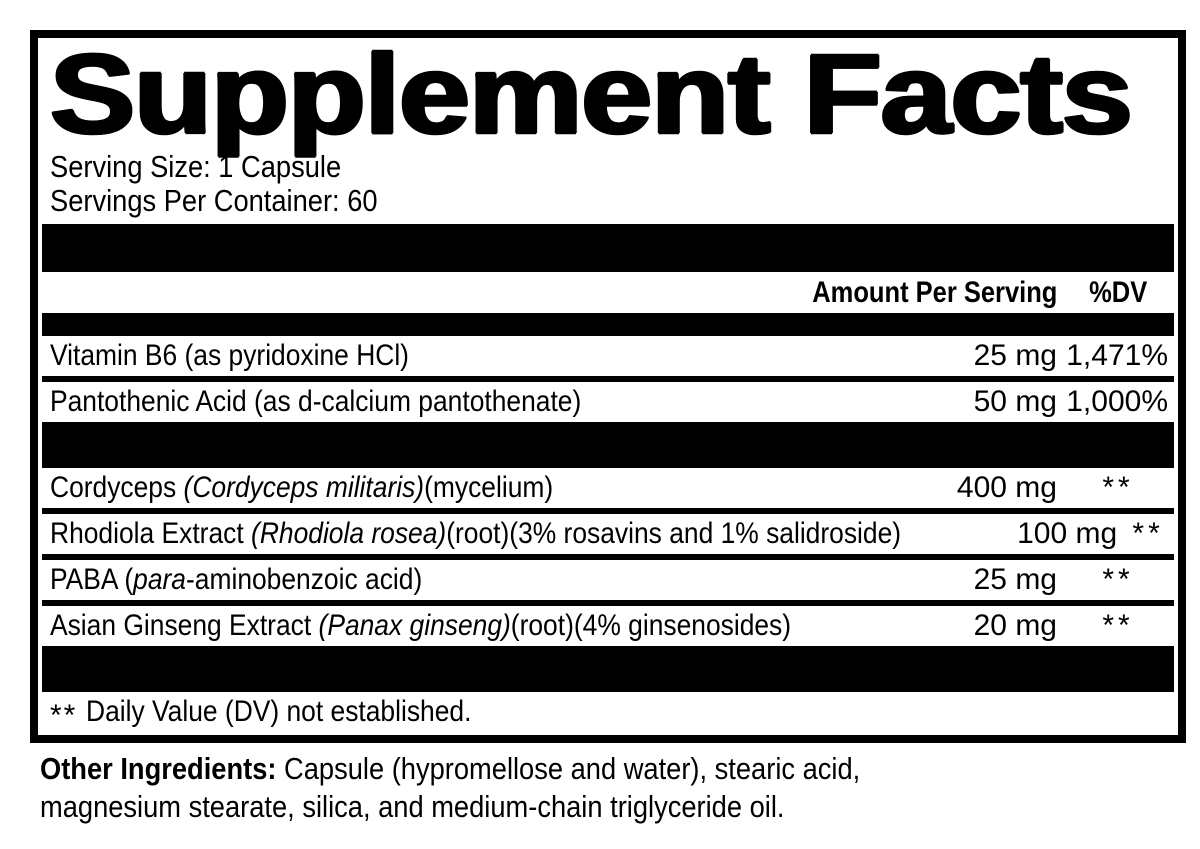 This screenshot has height=849, width=1200. I want to click on footnote-asterisks: **, so click(64, 715).